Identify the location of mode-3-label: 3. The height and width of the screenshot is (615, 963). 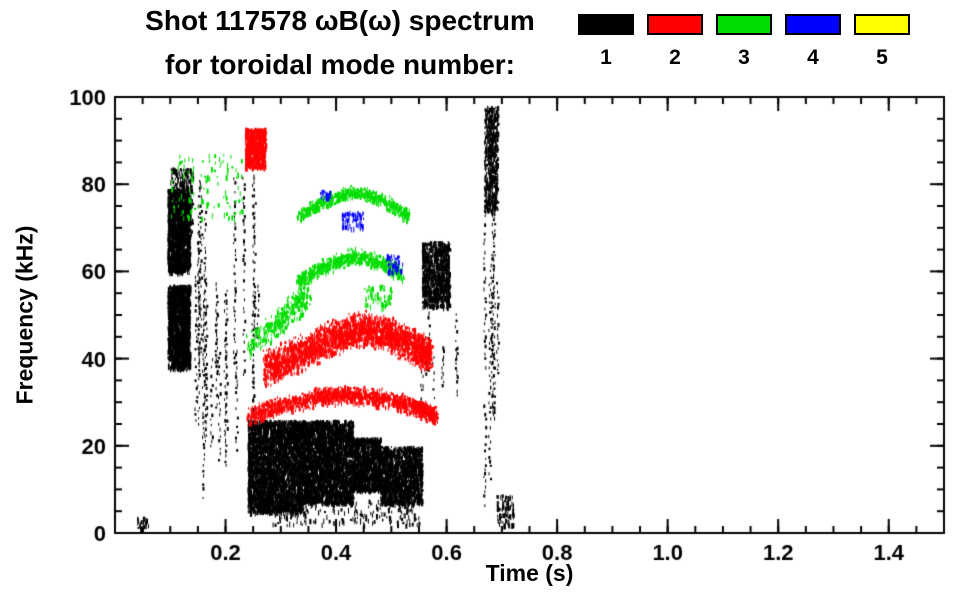
(744, 57).